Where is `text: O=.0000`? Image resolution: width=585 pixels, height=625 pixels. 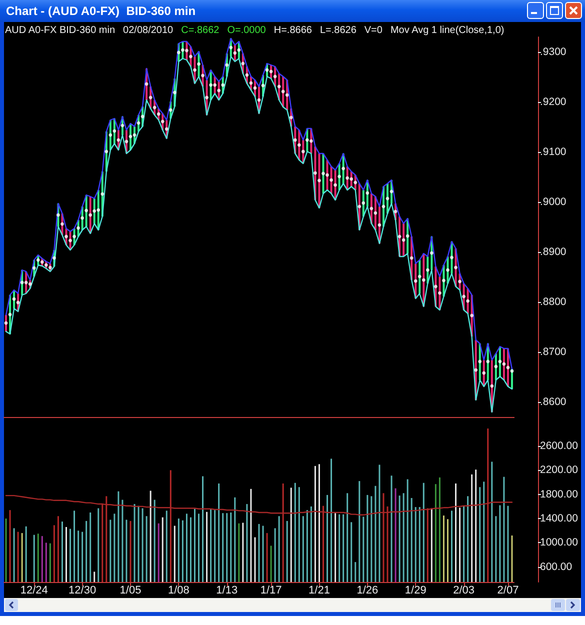
text: O=.0000 is located at coordinates (246, 31).